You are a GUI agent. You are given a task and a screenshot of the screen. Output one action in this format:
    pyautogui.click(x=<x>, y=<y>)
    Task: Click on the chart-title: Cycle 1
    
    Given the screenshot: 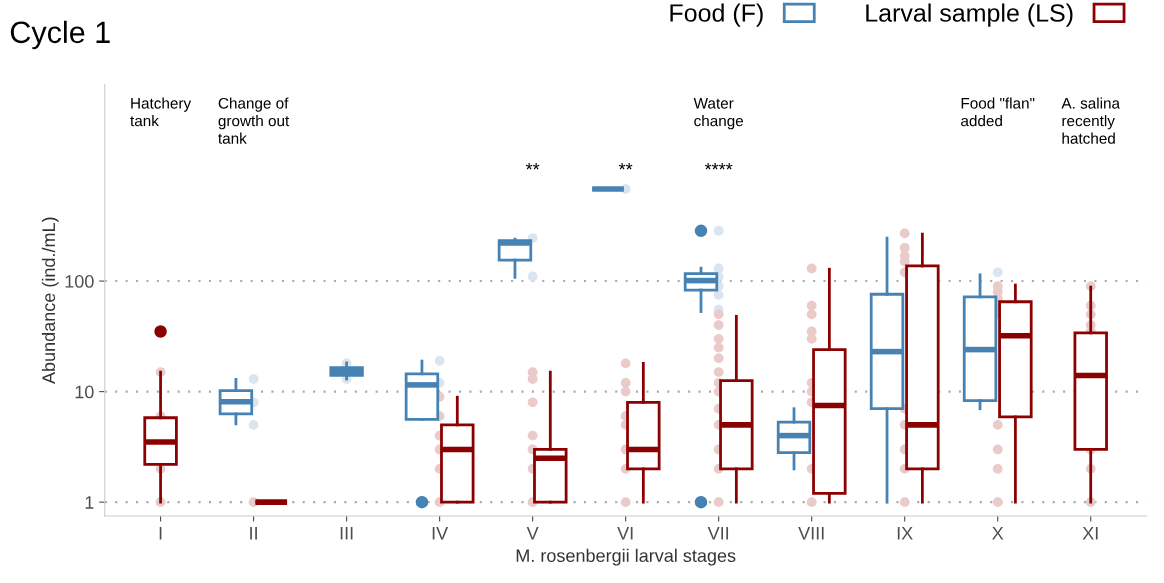 What is the action you would take?
    pyautogui.click(x=60, y=35)
    